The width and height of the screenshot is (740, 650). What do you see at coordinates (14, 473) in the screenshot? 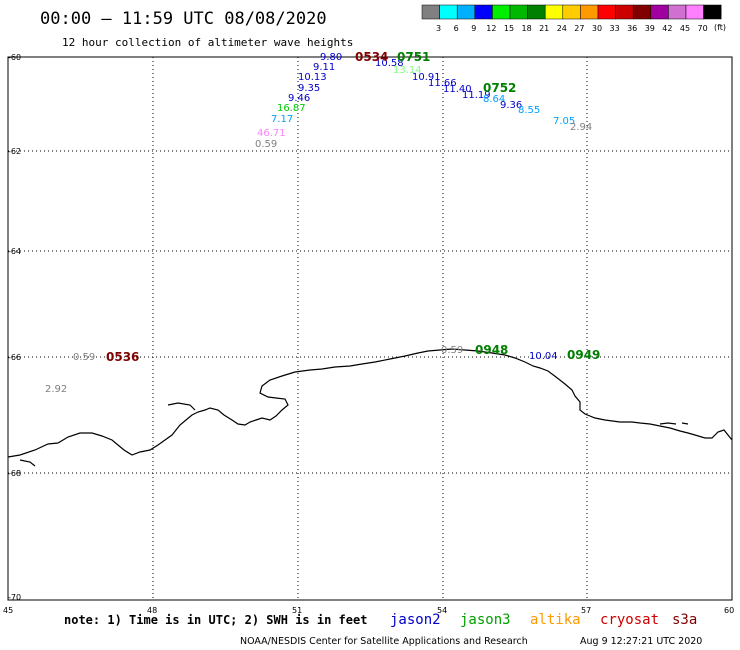
I see `lat-tick-label: -68` at bounding box center [14, 473].